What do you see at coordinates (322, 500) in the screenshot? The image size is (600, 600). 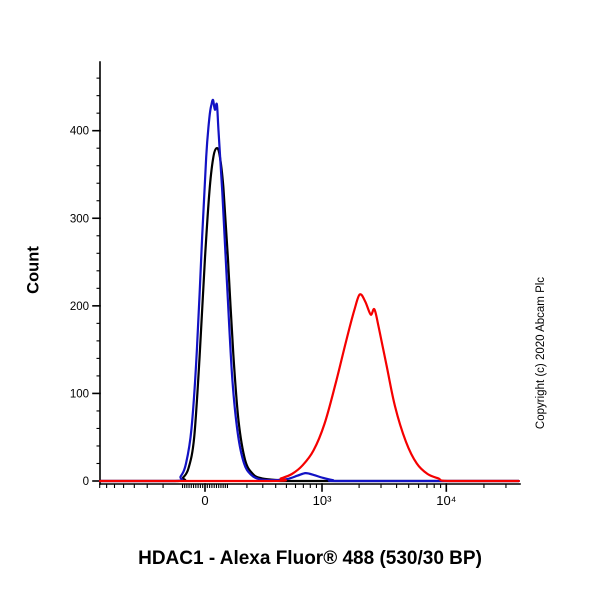 I see `x-axis-tick-label: 10³` at bounding box center [322, 500].